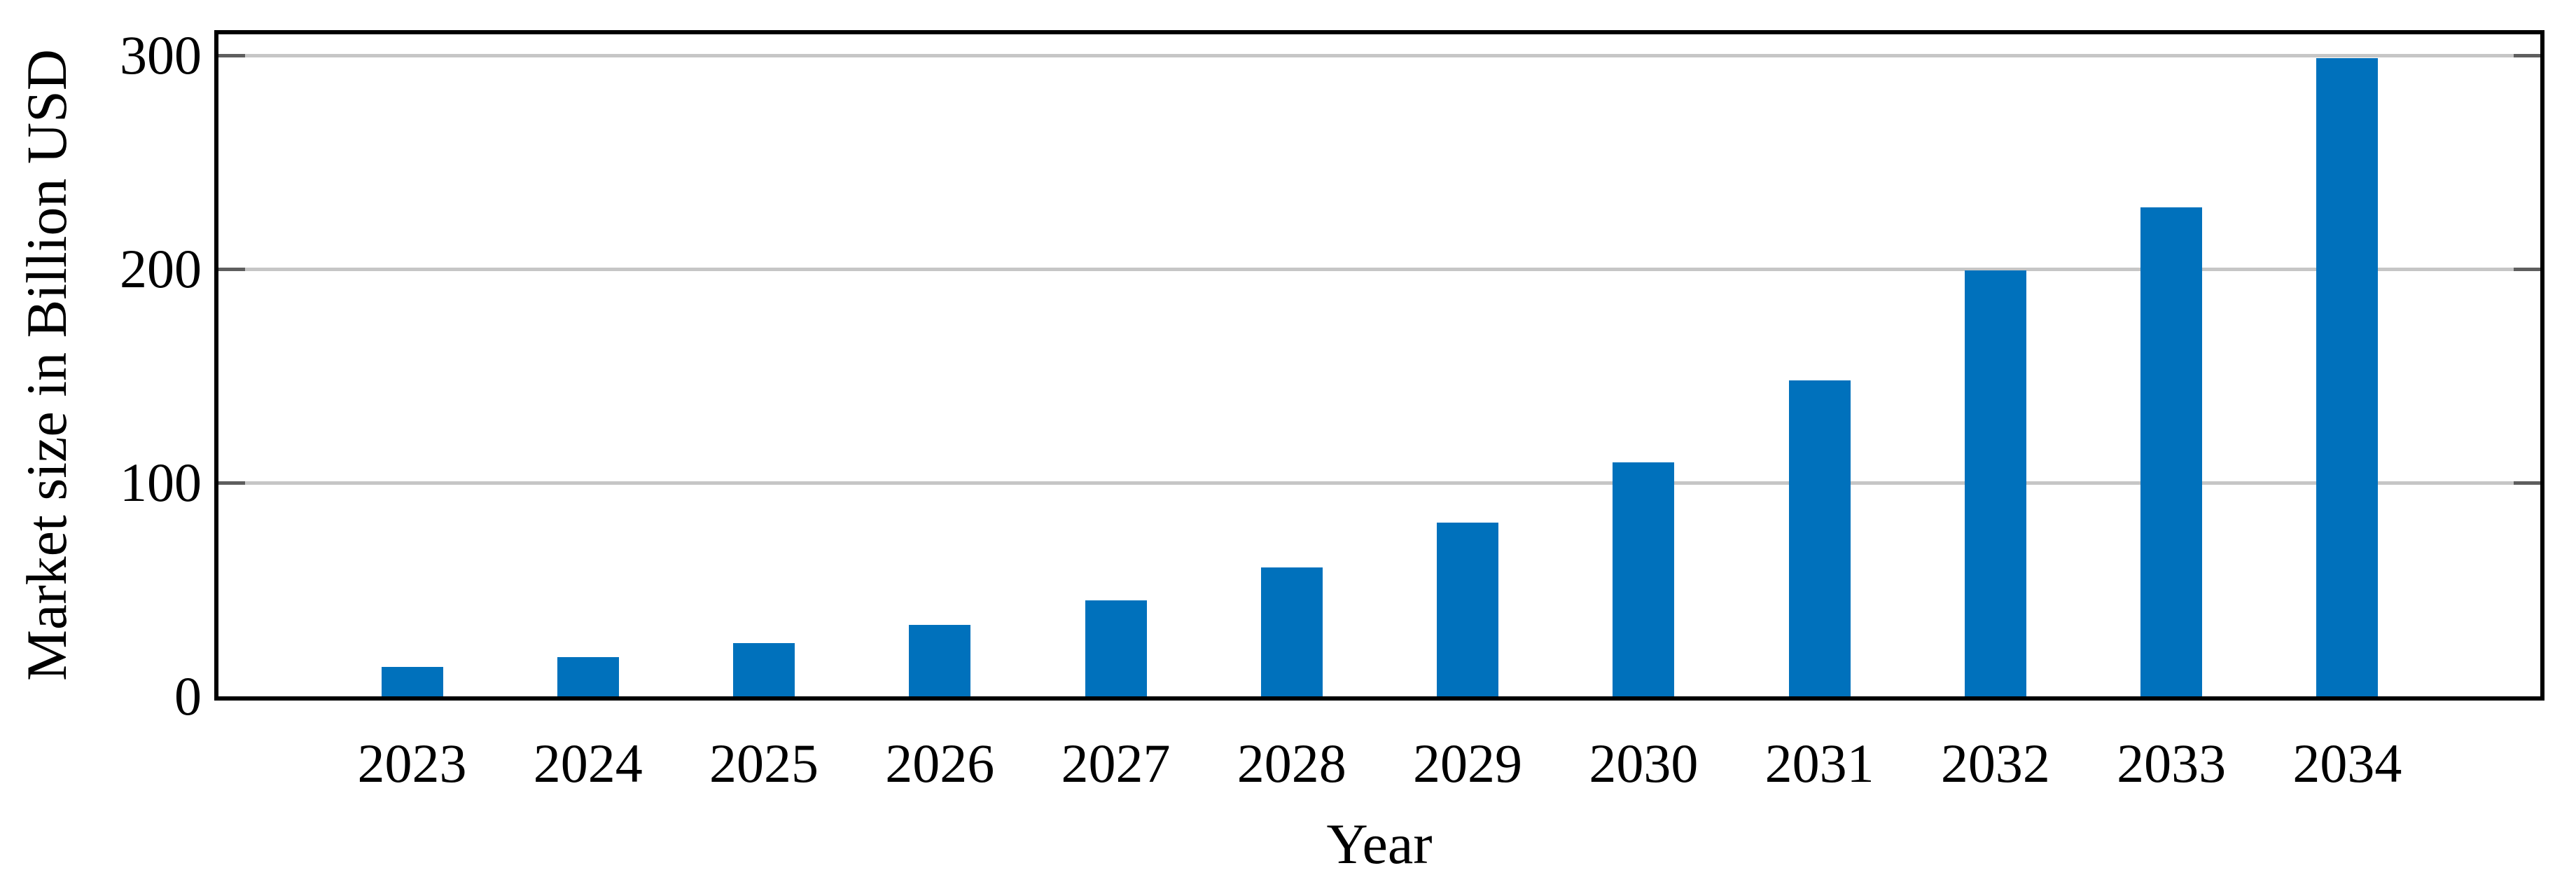  I want to click on x-tick-label: 2025, so click(764, 764).